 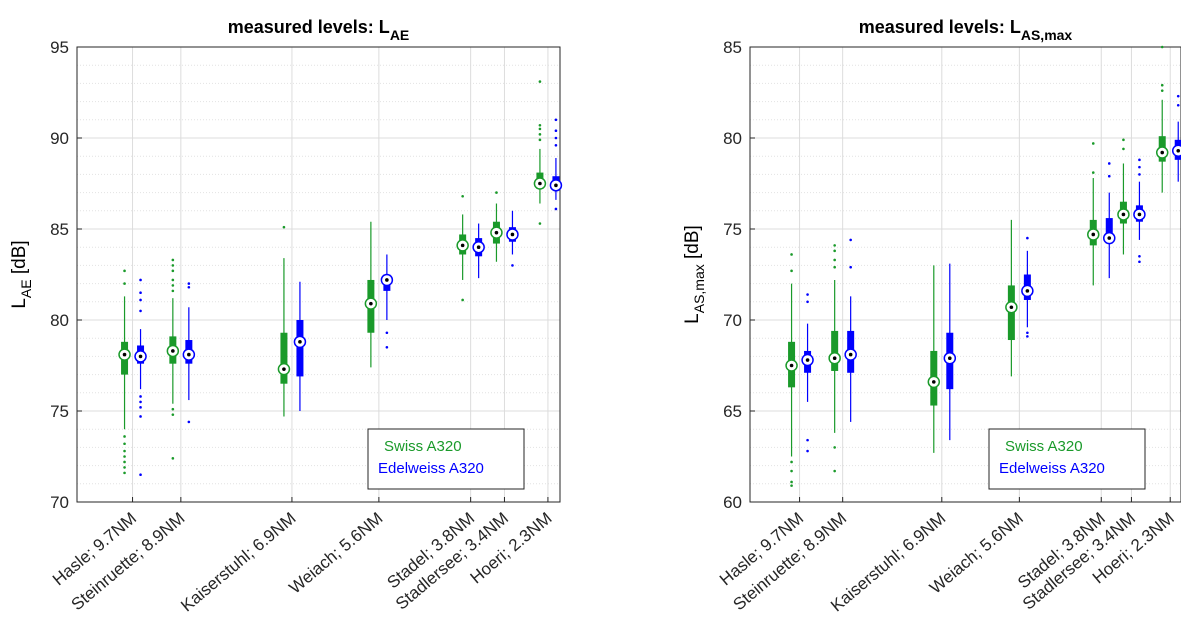 I want to click on y-axis-label-unit: [dB], so click(x=692, y=244).